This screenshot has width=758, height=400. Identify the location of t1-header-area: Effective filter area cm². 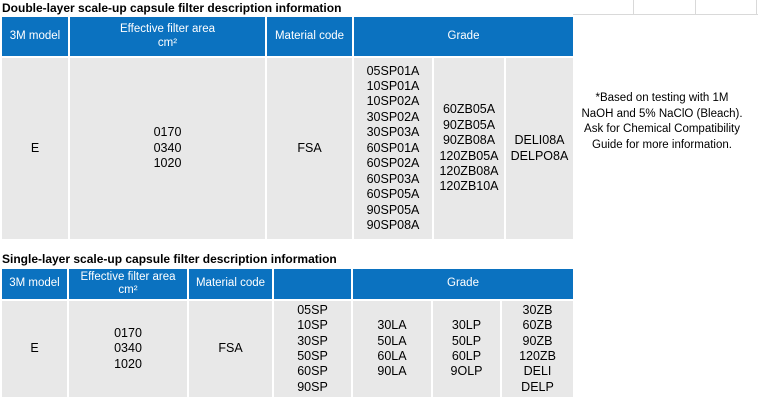
(167, 36).